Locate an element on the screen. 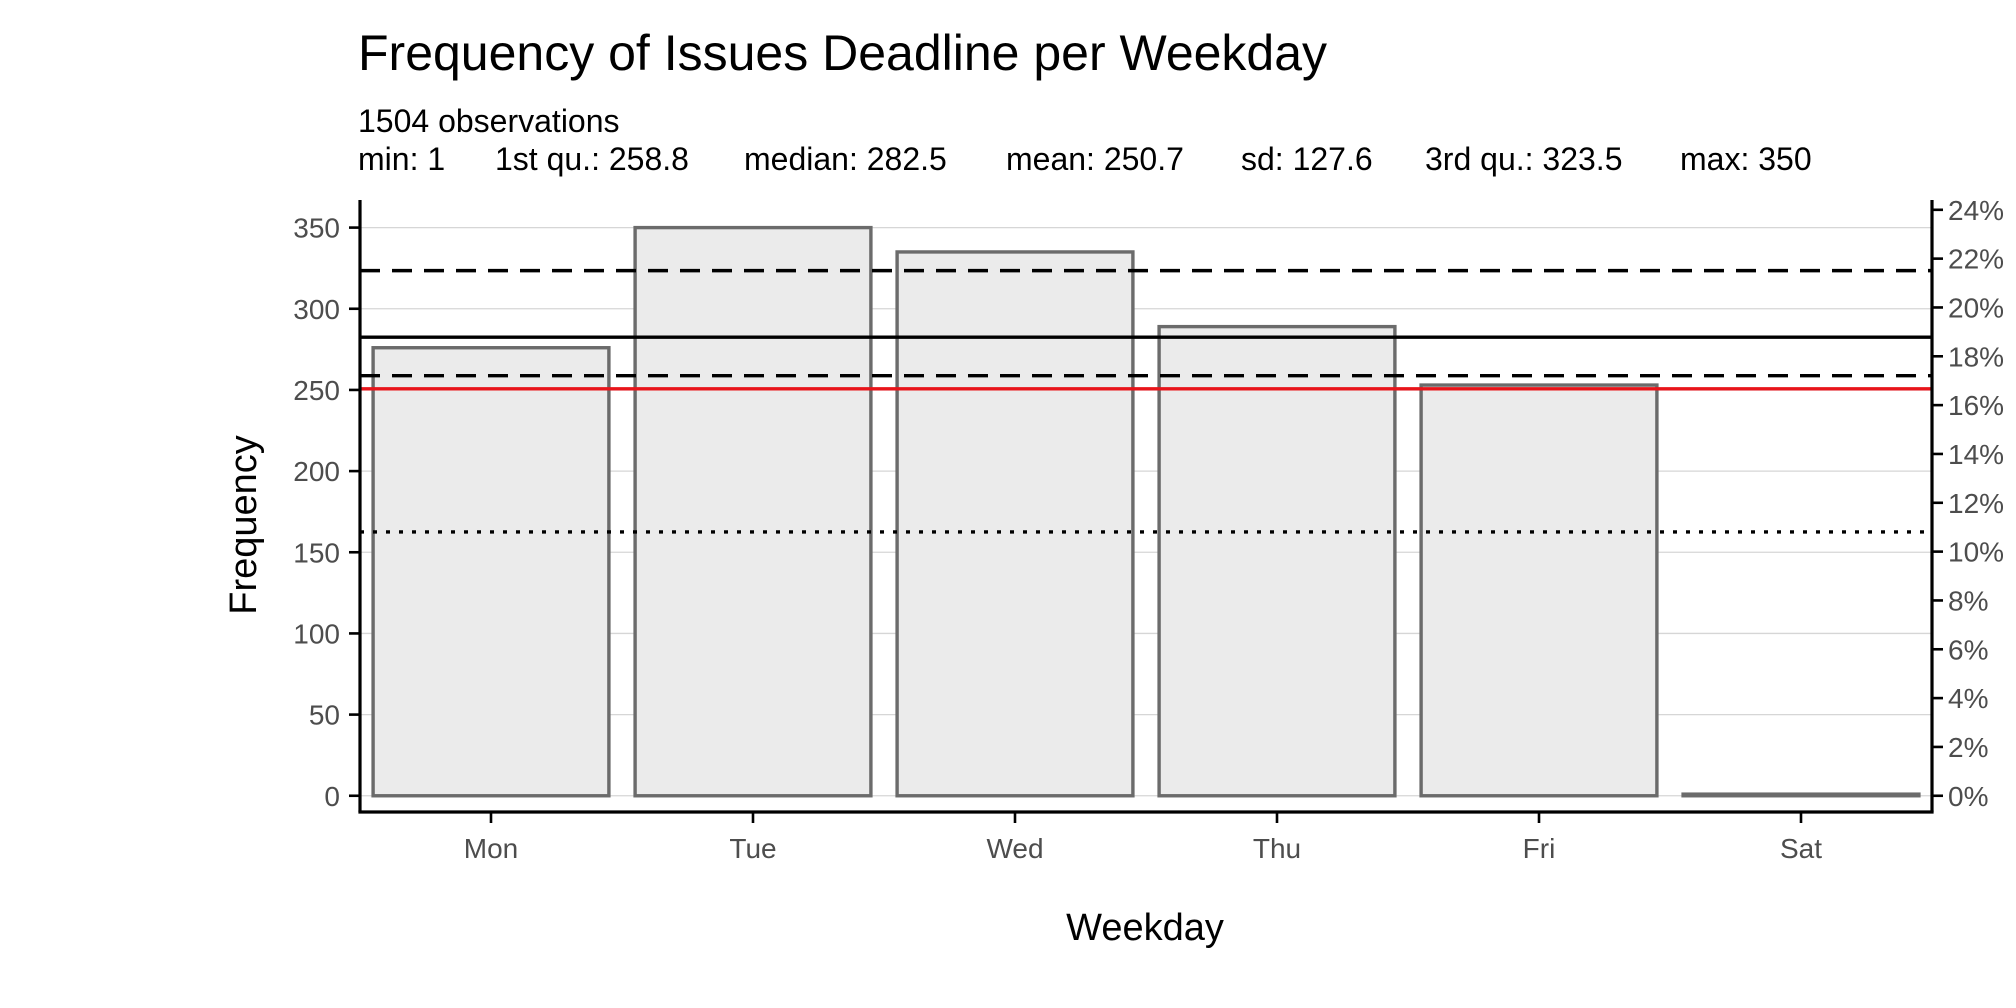 The height and width of the screenshot is (1008, 2016). bar-tue is located at coordinates (753, 511).